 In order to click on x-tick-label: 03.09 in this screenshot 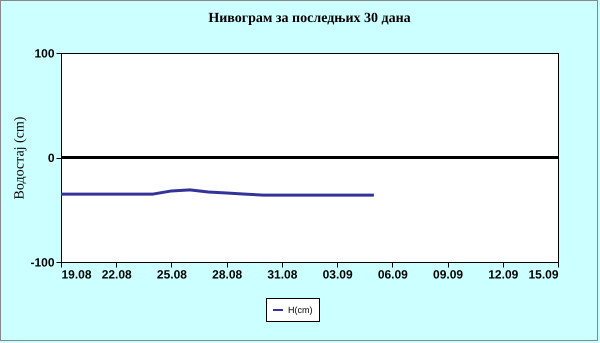, I will do `click(337, 275)`.